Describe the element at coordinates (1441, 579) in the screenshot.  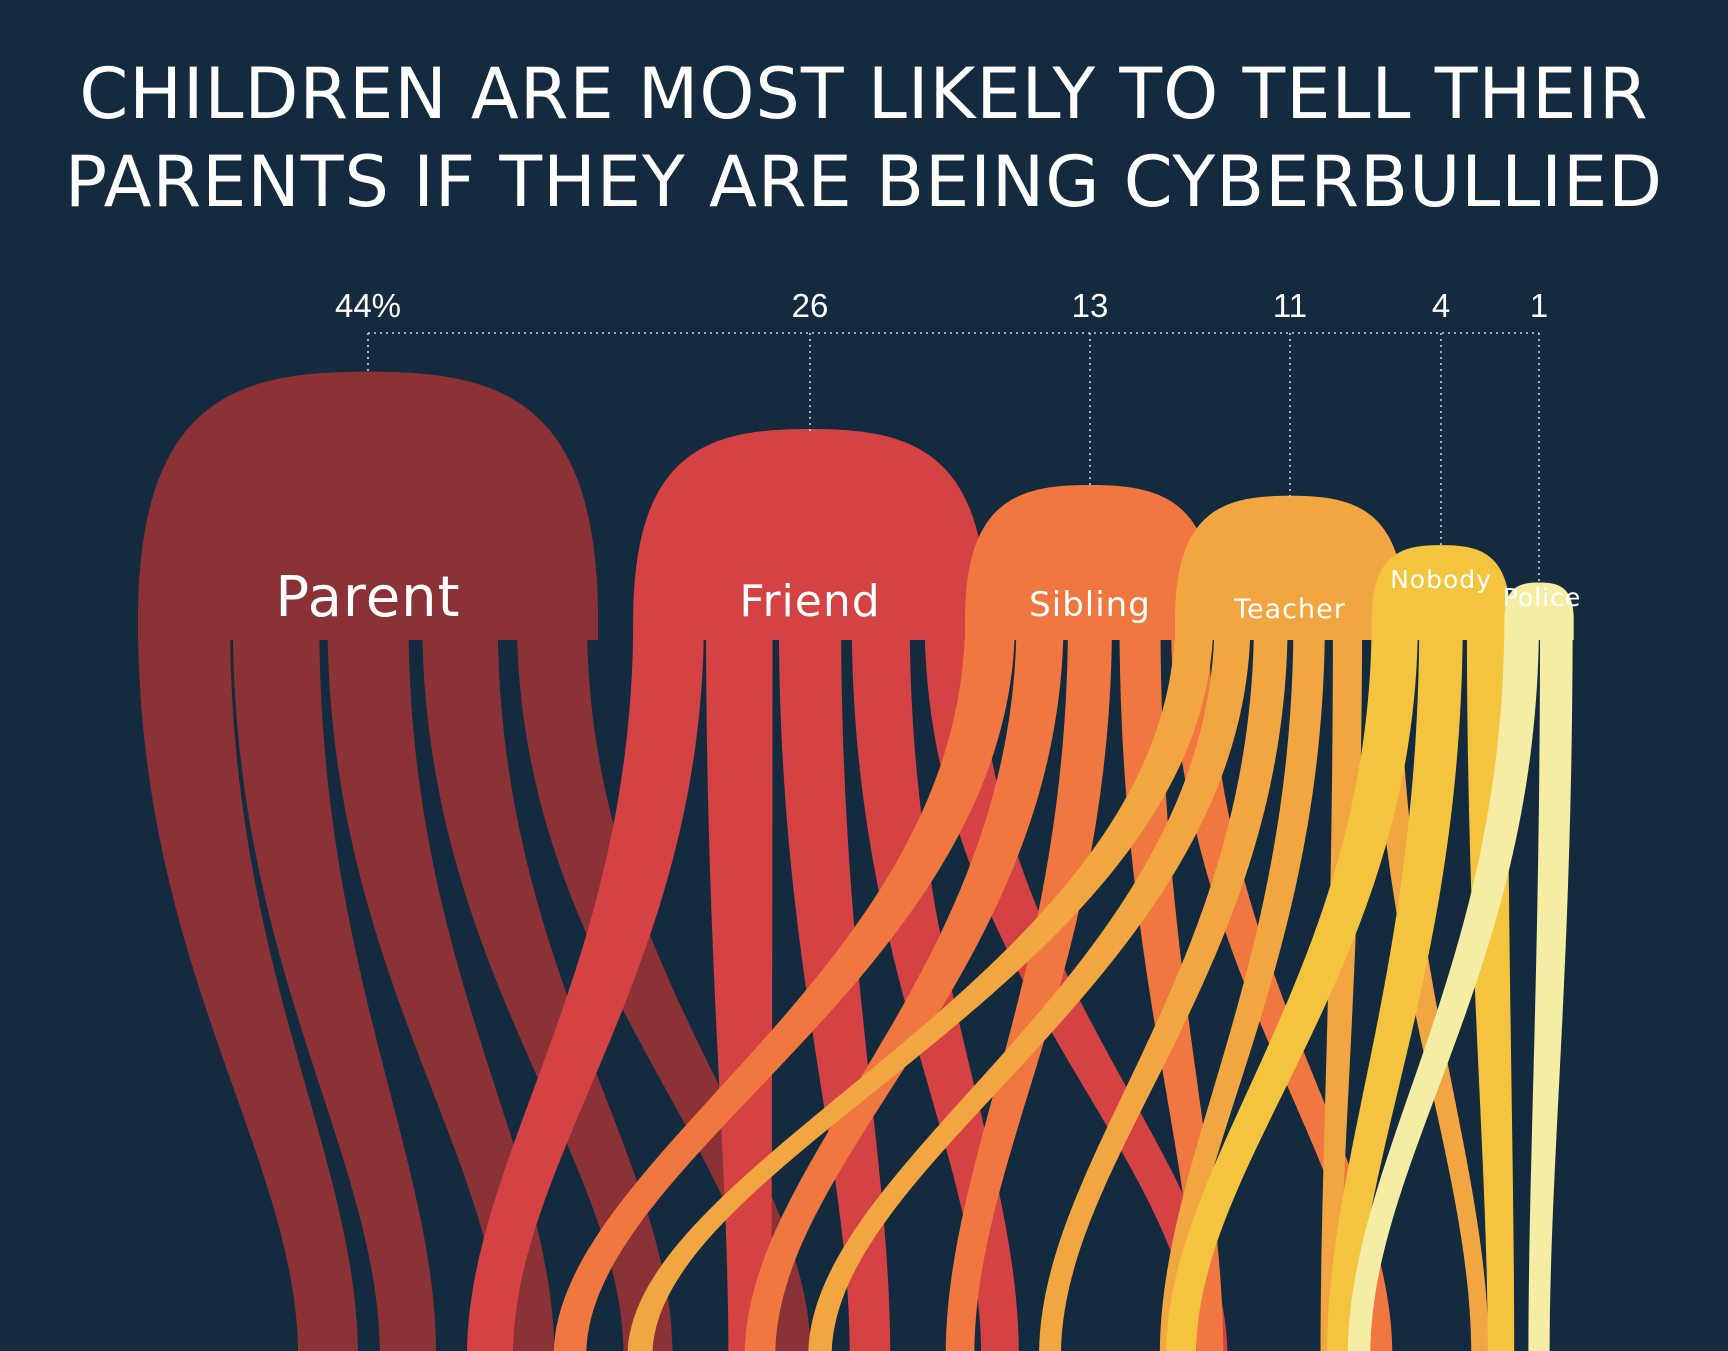
I see `category-label-nobody: Nobody` at that location.